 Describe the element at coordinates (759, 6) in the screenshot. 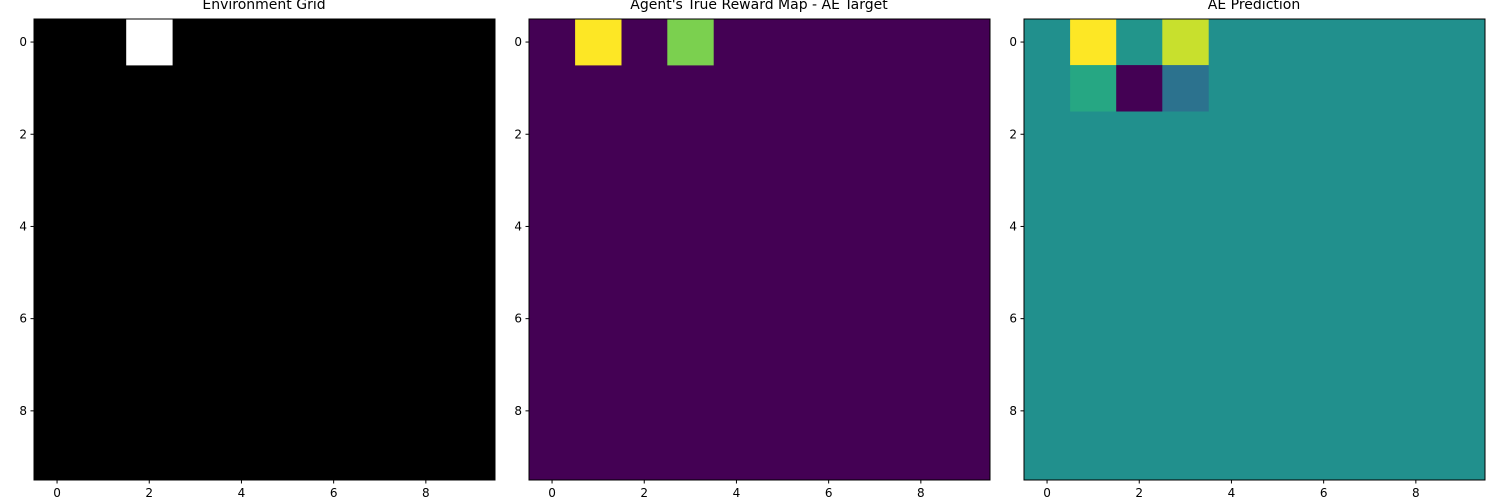

I see `chart-title: Agent's True Reward Map - AE Target` at that location.